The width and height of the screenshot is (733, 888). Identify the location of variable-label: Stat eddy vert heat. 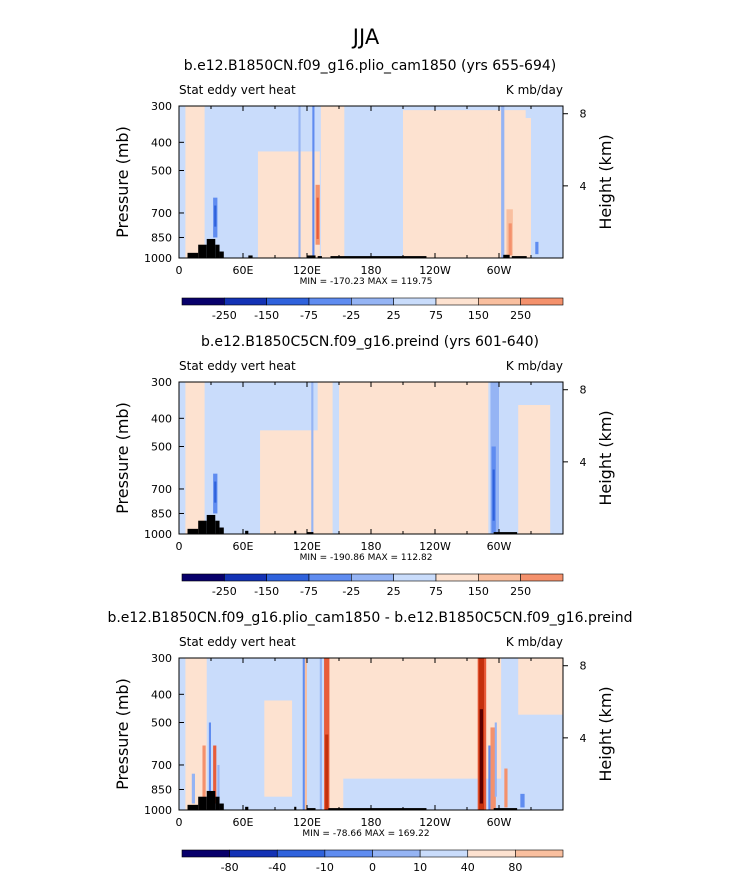
(237, 642).